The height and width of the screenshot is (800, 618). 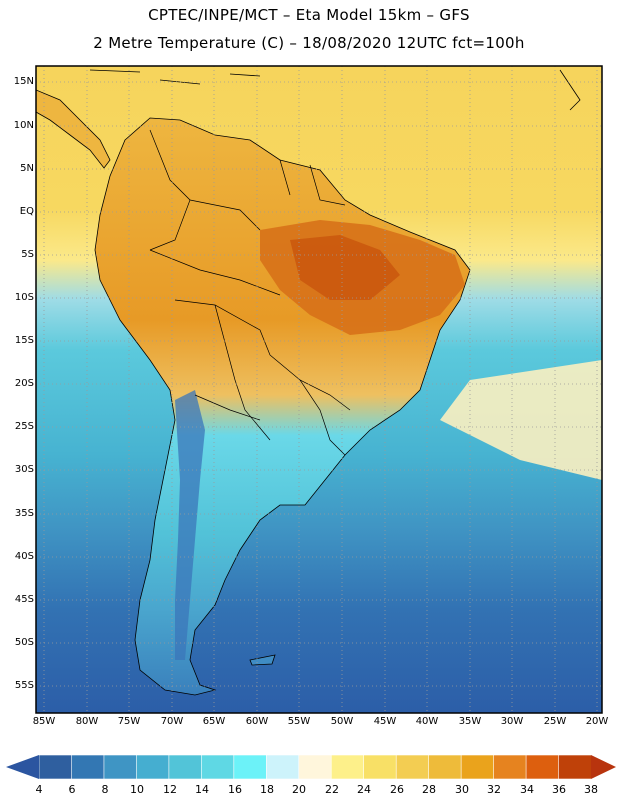 I want to click on lon-label: 40W, so click(x=427, y=721).